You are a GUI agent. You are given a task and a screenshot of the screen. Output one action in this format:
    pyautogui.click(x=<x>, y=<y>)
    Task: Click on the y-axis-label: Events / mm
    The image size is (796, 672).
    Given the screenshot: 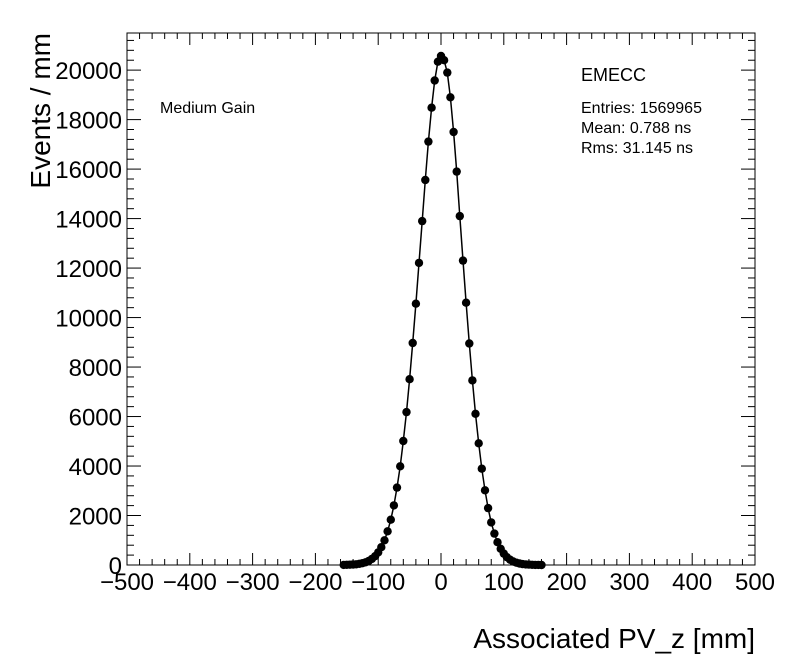 What is the action you would take?
    pyautogui.click(x=40, y=111)
    